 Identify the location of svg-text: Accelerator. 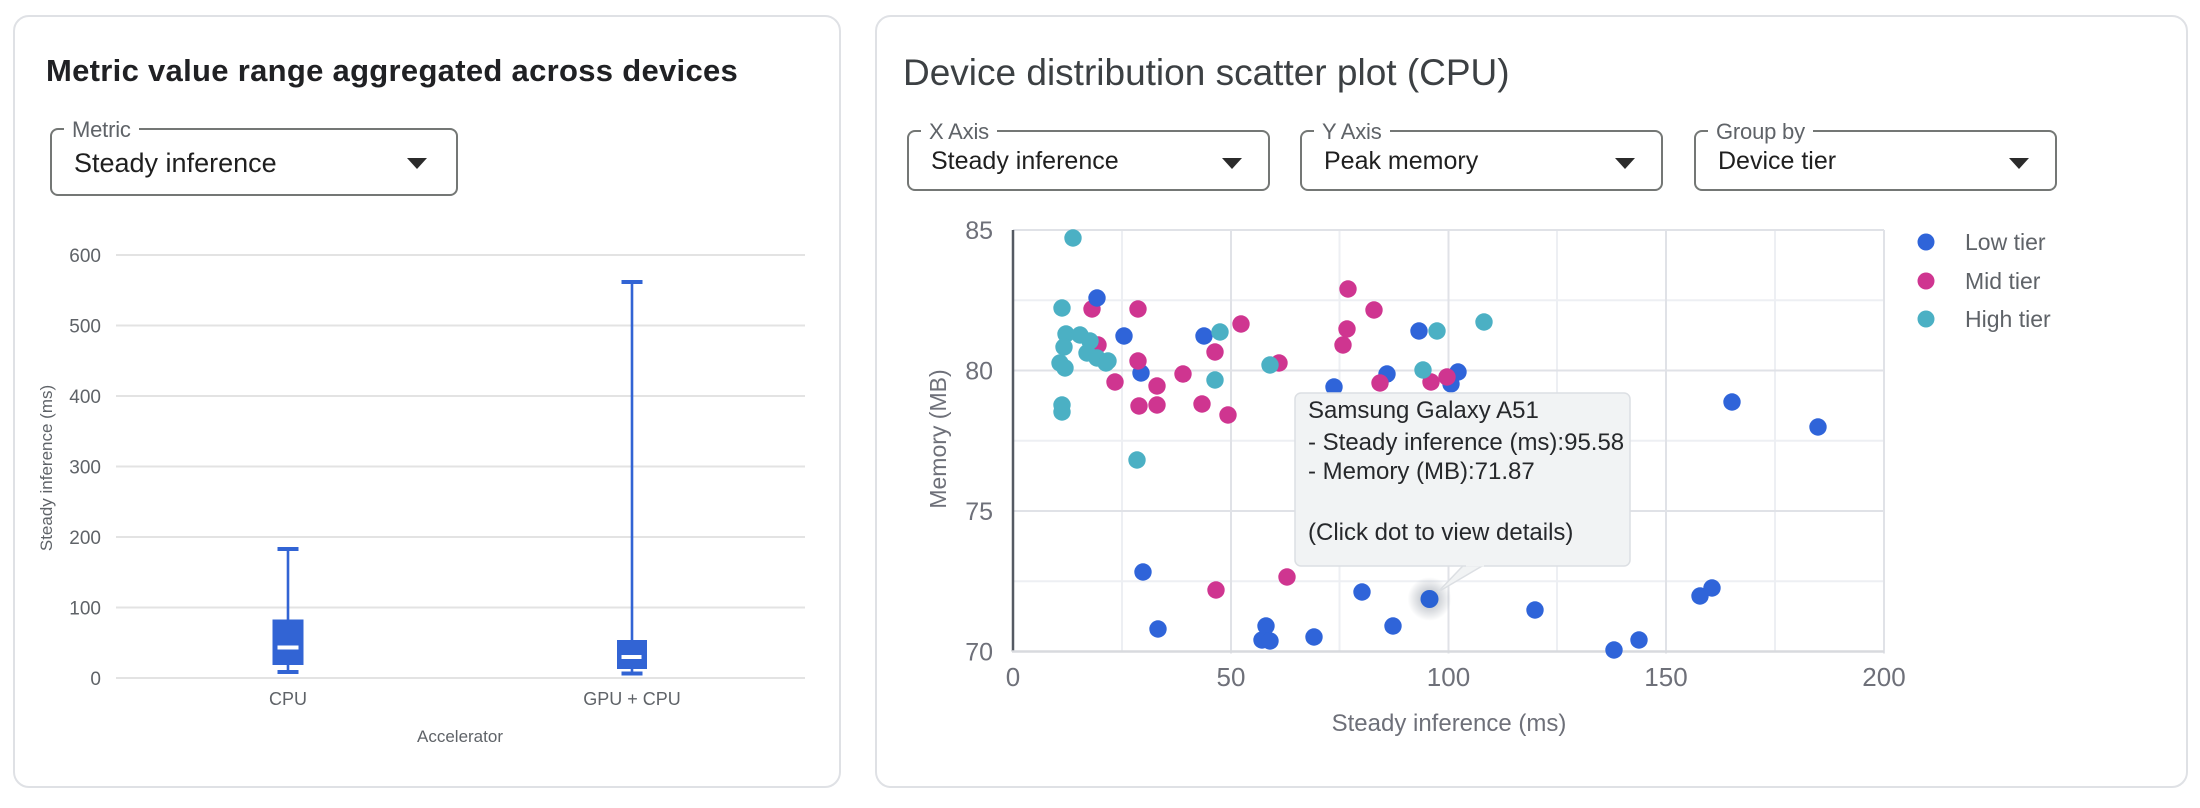
(460, 736).